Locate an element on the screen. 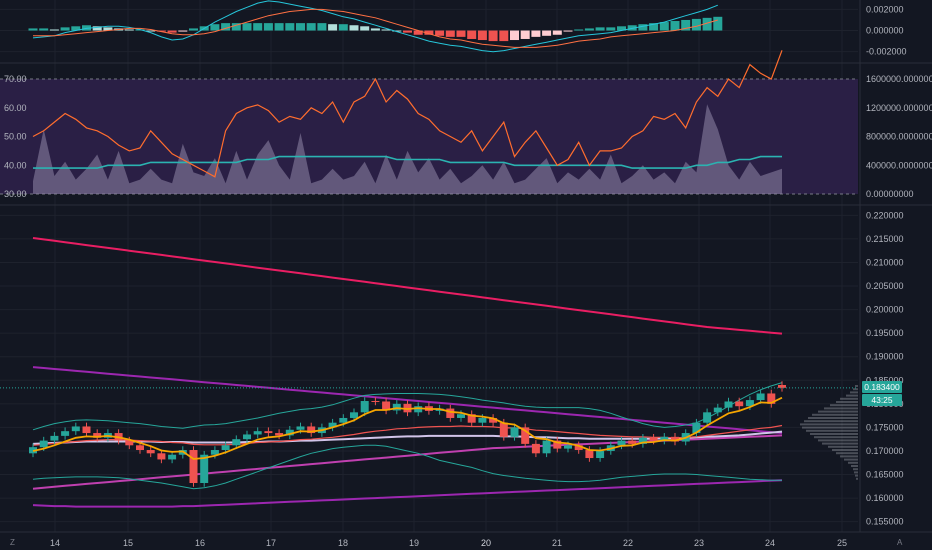 This screenshot has height=550, width=932. ema-fast-line is located at coordinates (407, 428).